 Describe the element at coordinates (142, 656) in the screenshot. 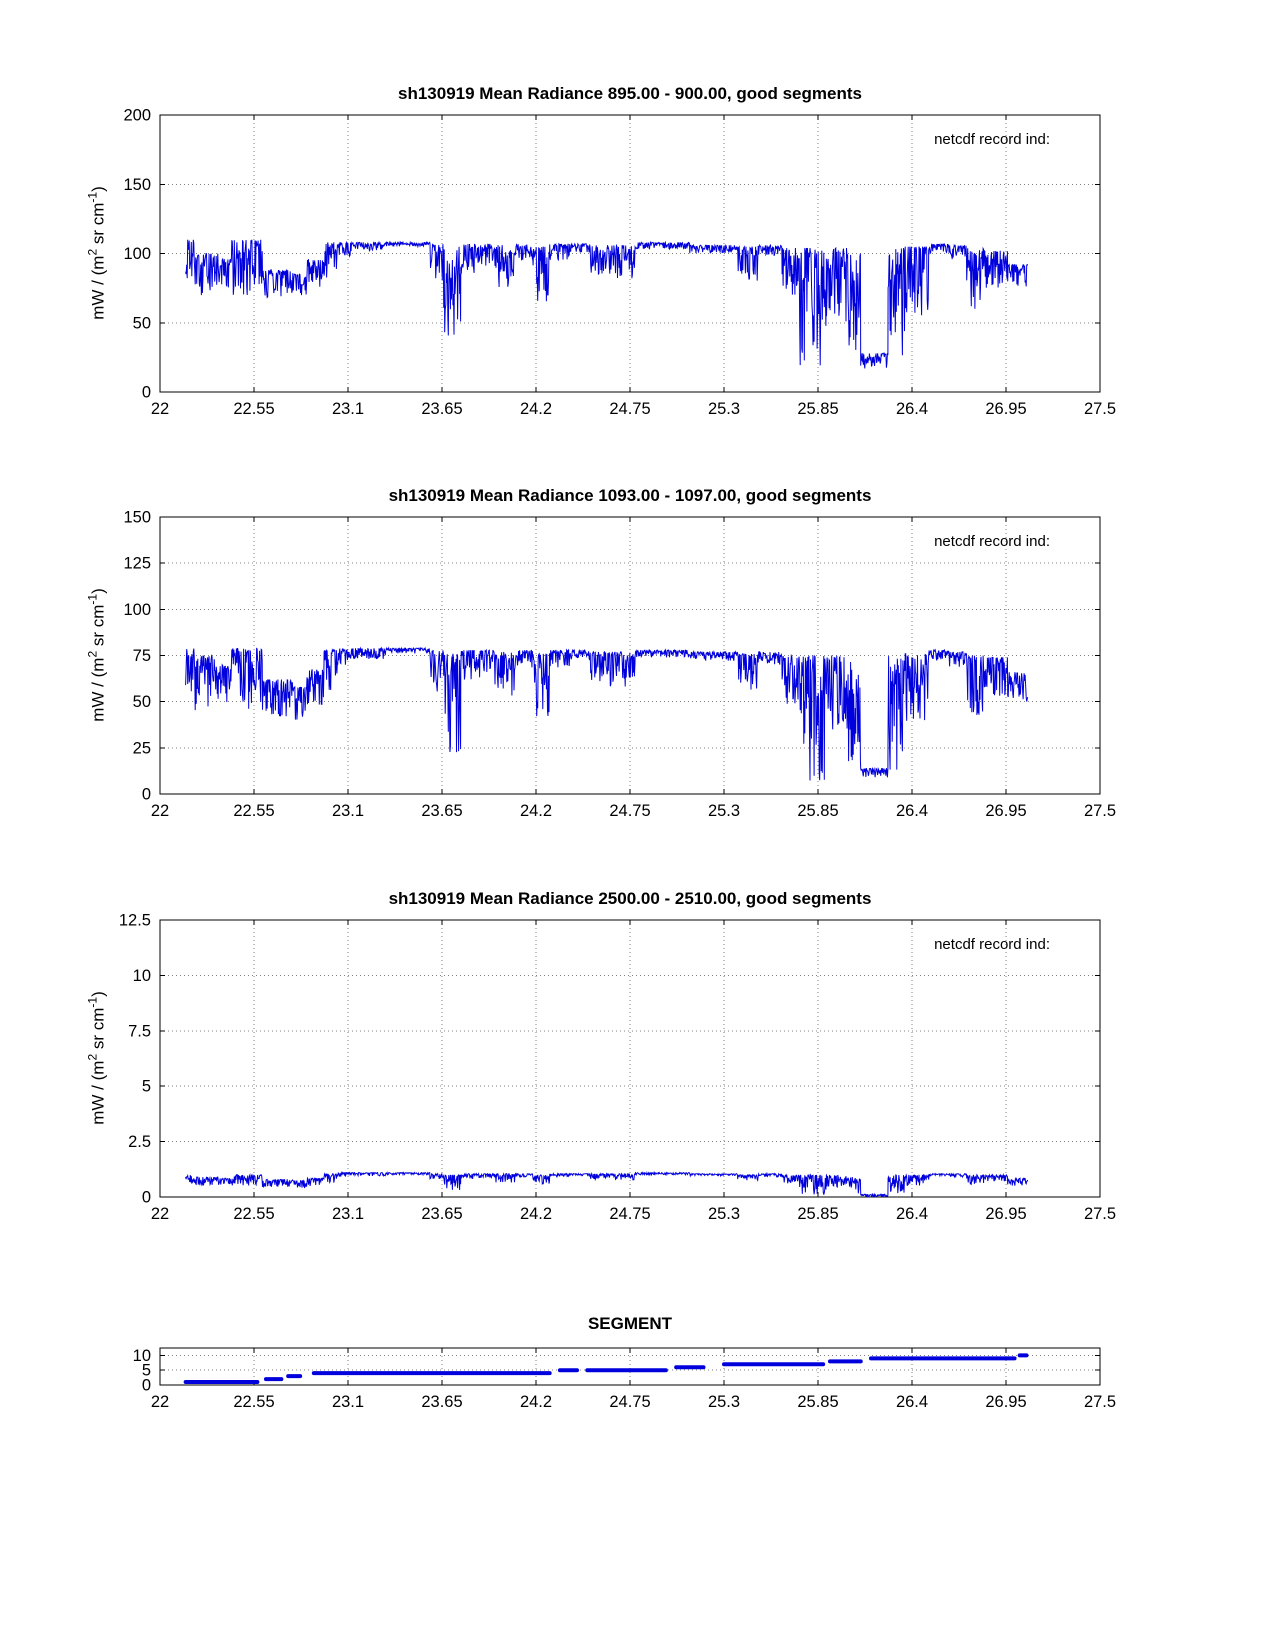

I see `svg-text: 75` at that location.